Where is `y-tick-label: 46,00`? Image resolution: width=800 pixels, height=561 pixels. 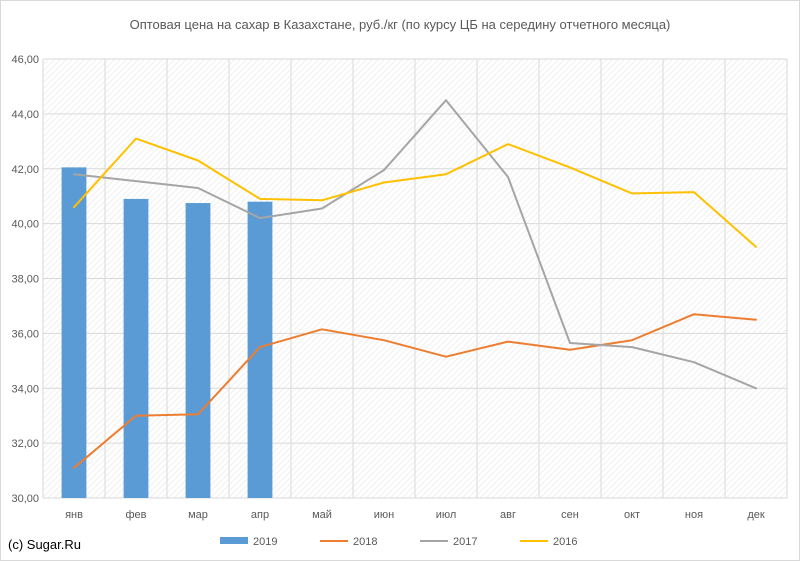
y-tick-label: 46,00 is located at coordinates (25, 60).